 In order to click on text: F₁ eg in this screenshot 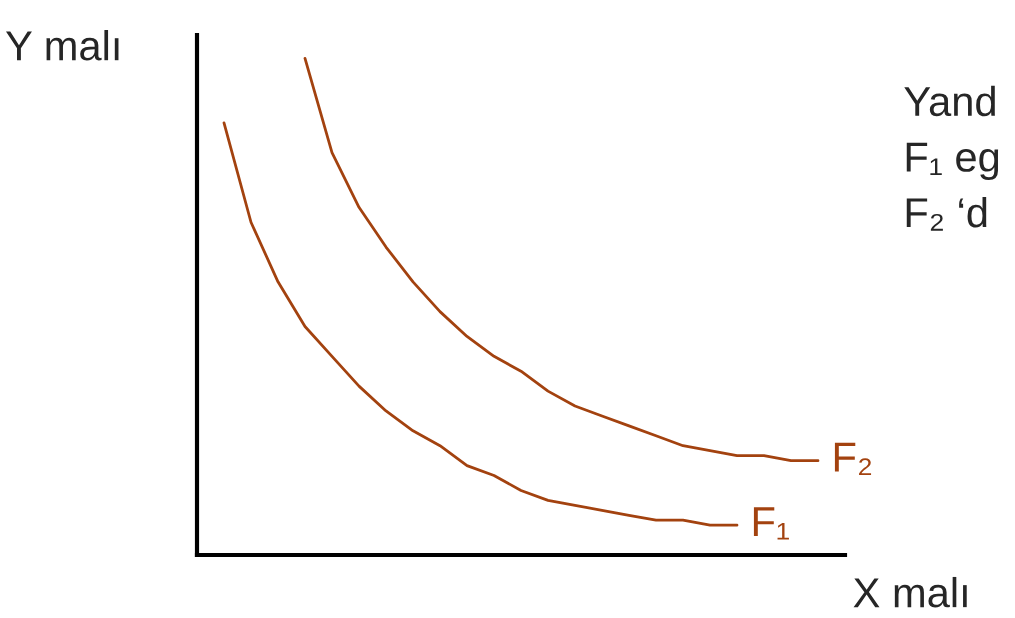, I will do `click(952, 161)`.